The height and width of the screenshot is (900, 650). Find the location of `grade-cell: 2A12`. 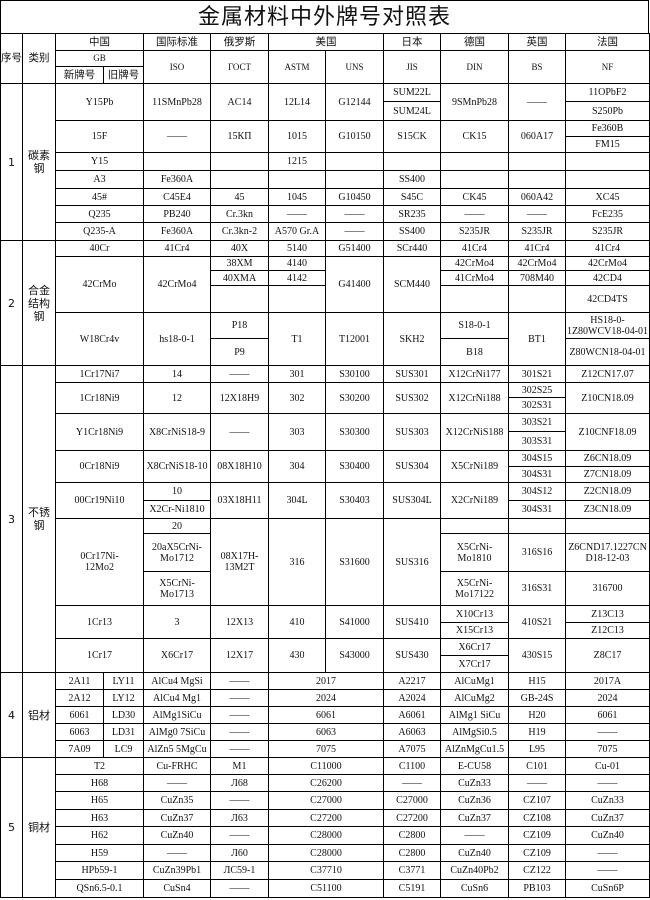

grade-cell: 2A12 is located at coordinates (79, 698).